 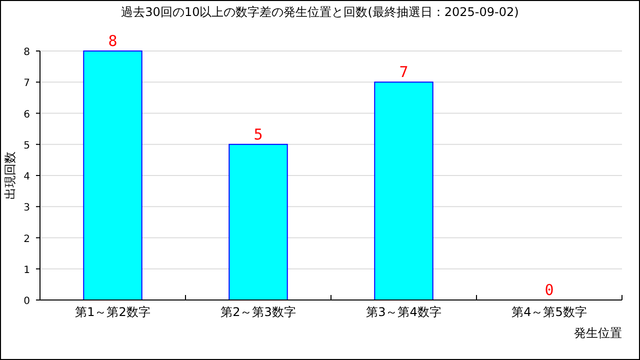 What do you see at coordinates (404, 312) in the screenshot?
I see `x-tick-label: 第3～第4数字` at bounding box center [404, 312].